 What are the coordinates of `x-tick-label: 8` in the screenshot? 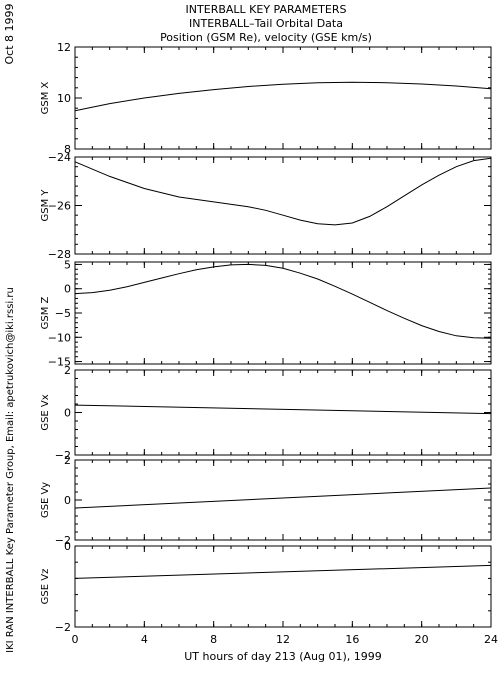 It's located at (213, 639).